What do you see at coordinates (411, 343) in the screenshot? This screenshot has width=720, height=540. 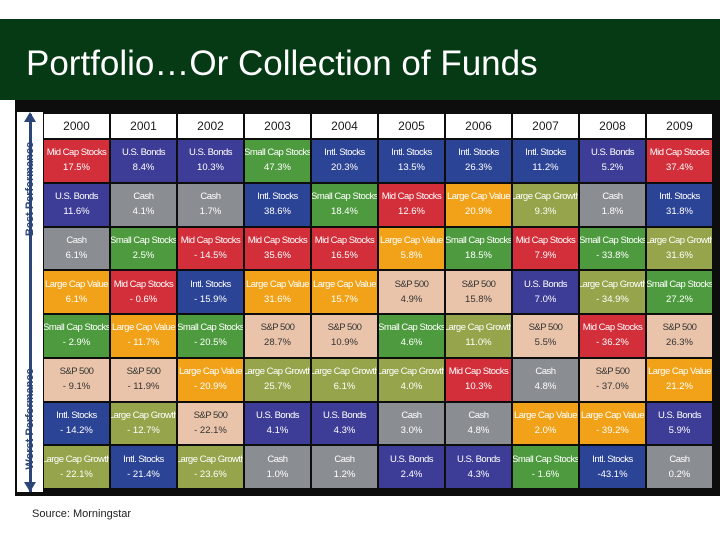 I see `return-value: 4.6%` at bounding box center [411, 343].